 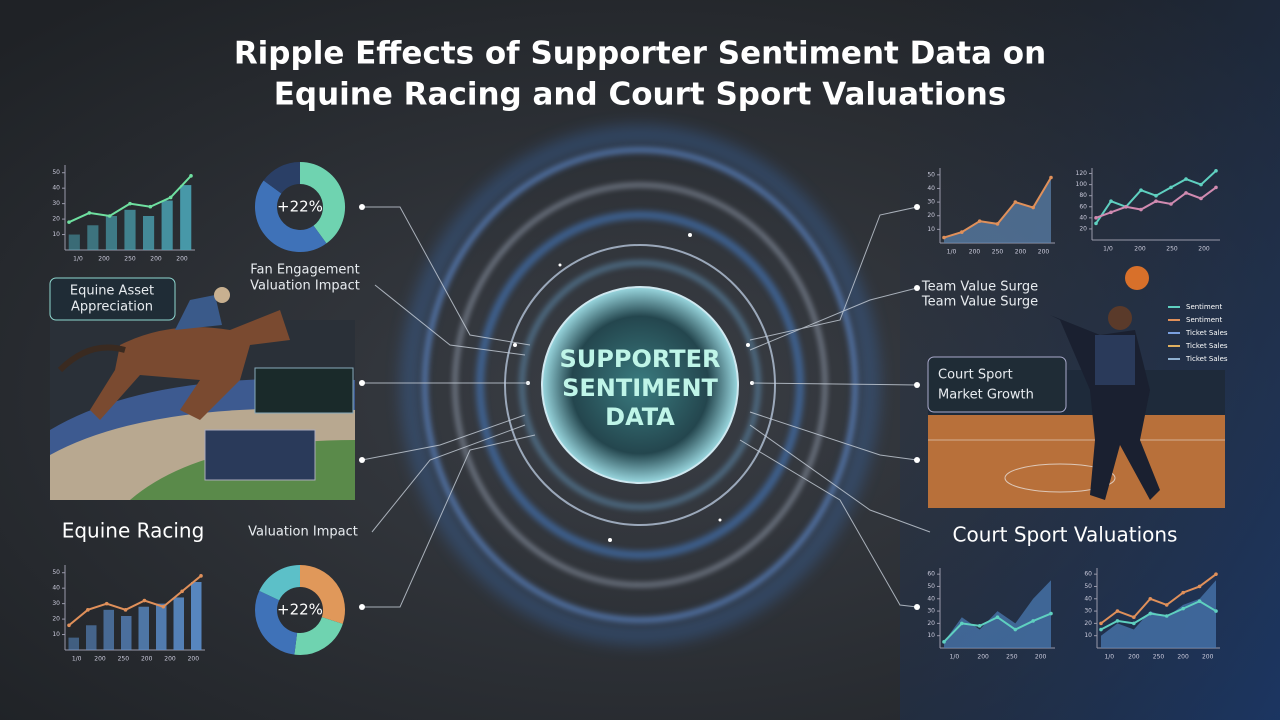 I want to click on racing-illustration, so click(x=202, y=393).